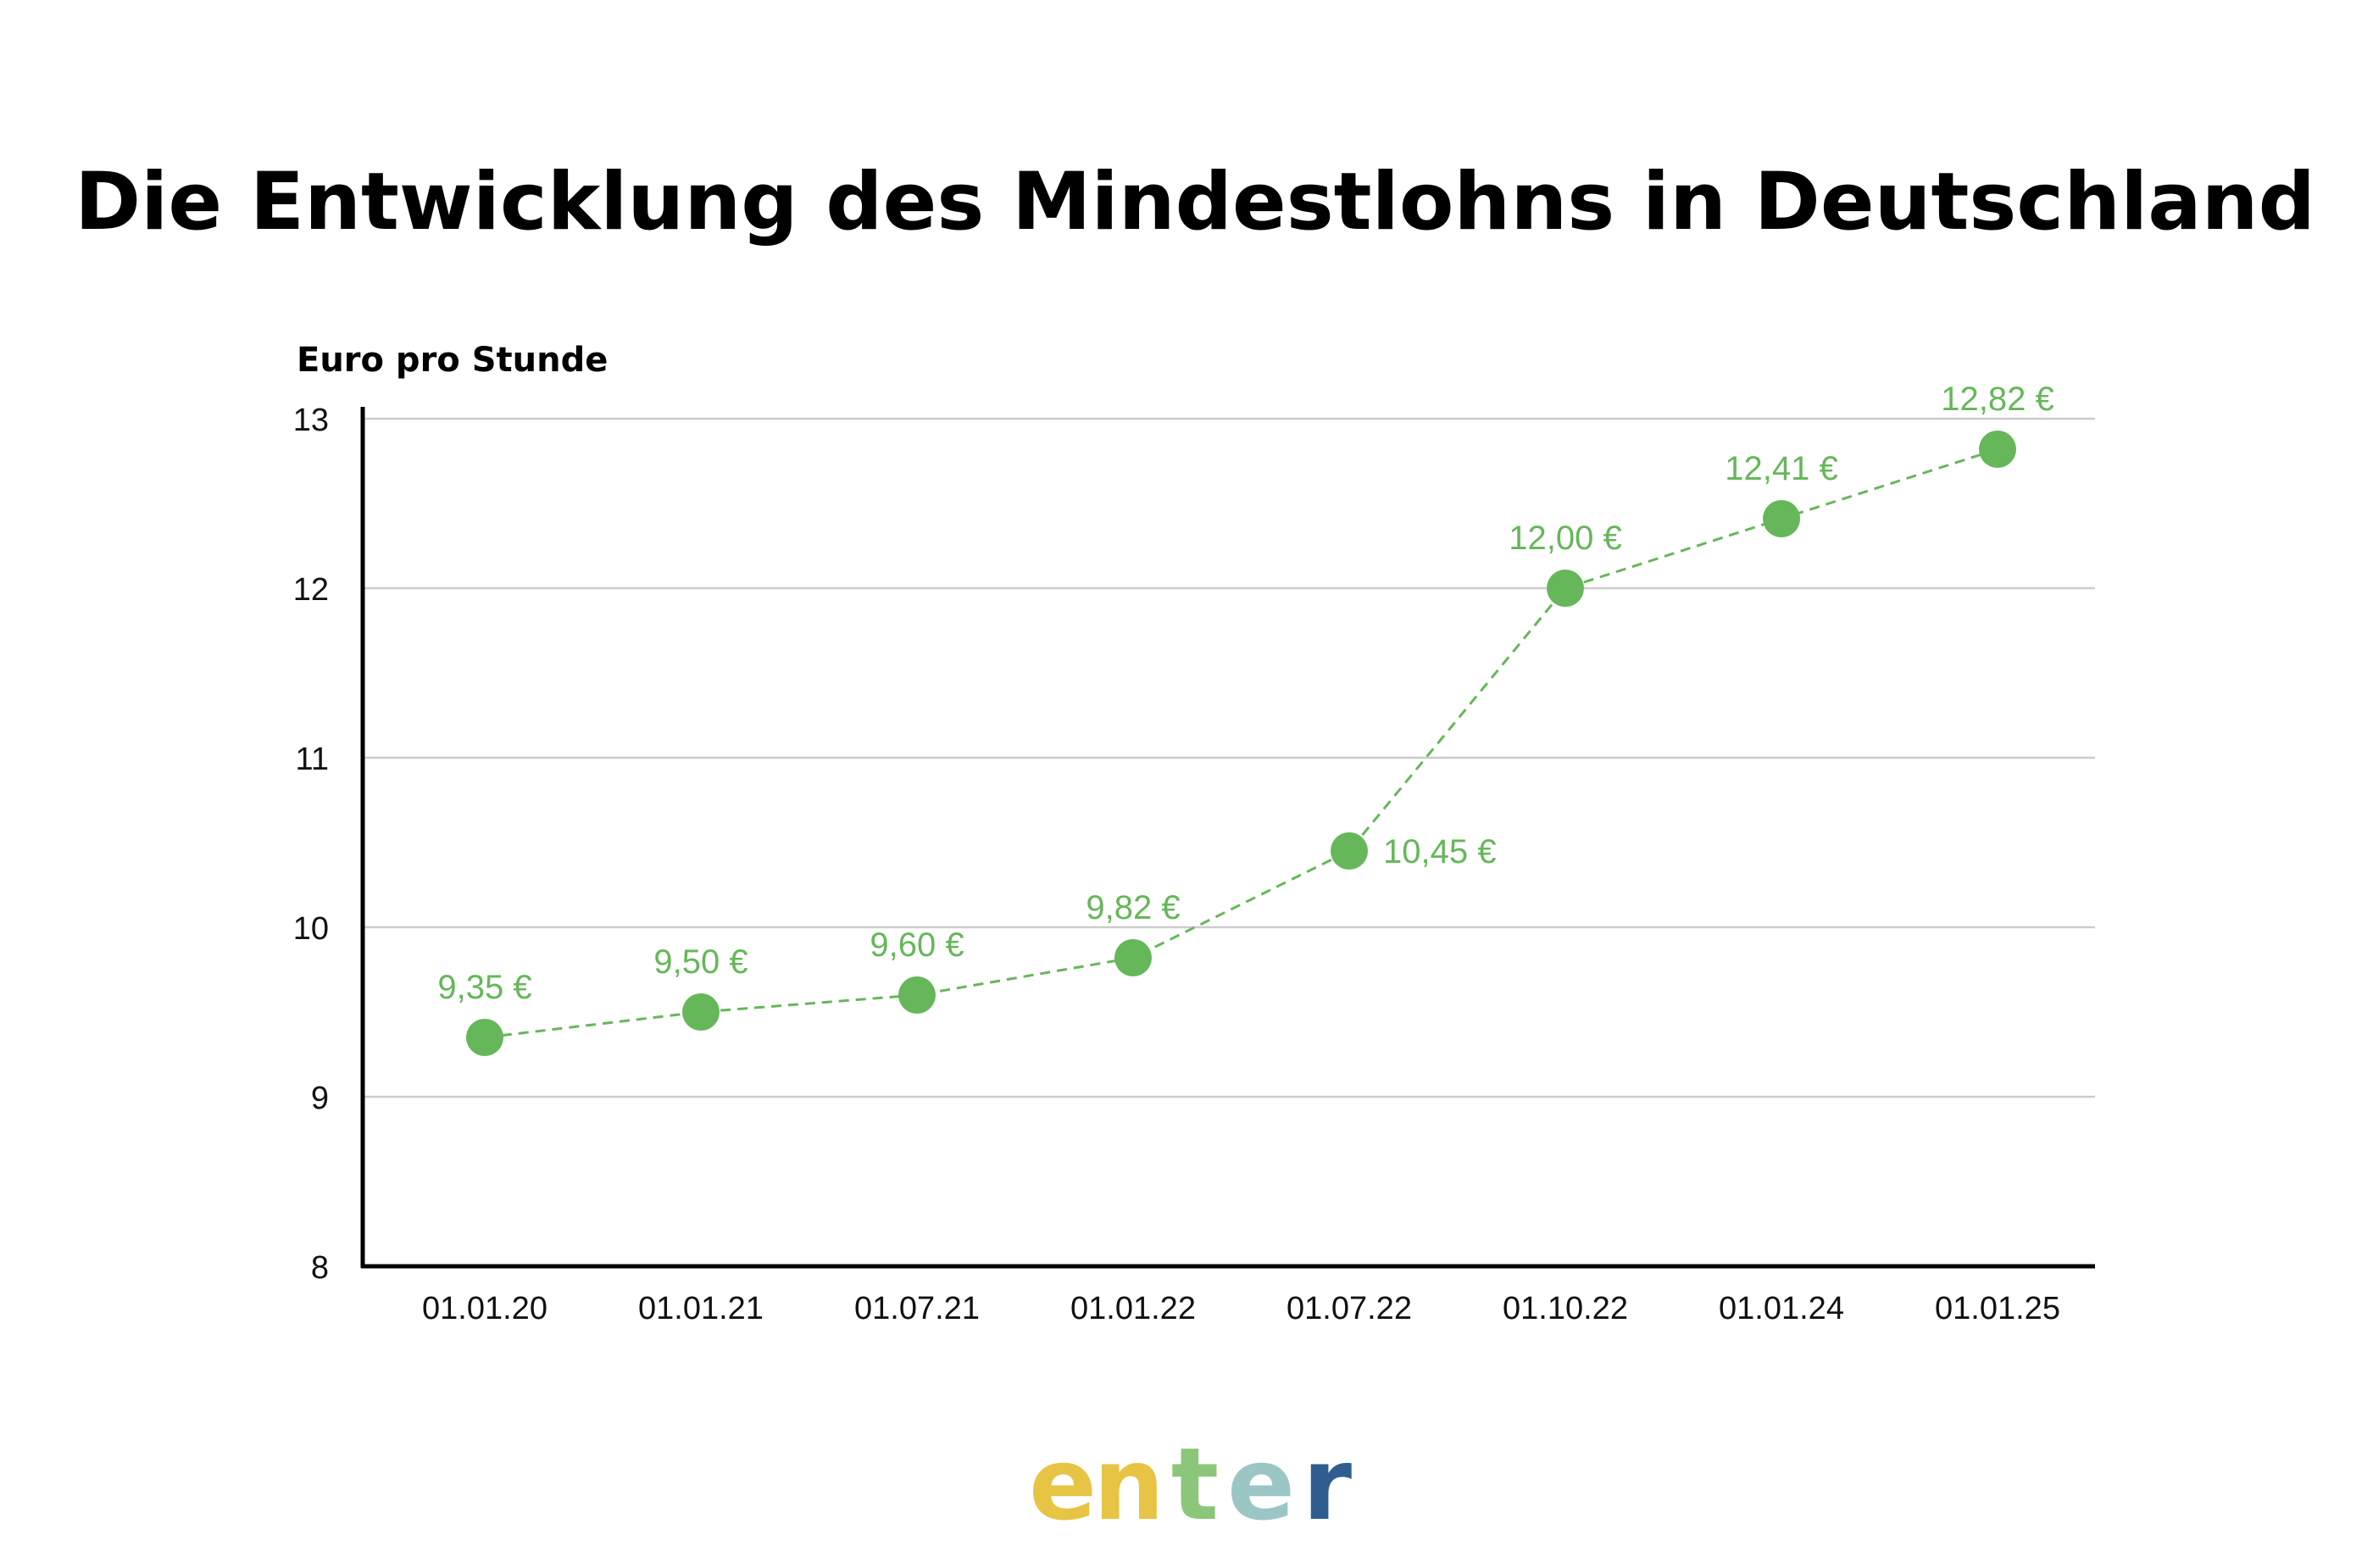  What do you see at coordinates (700, 962) in the screenshot?
I see `data-label-1: 9,50 €` at bounding box center [700, 962].